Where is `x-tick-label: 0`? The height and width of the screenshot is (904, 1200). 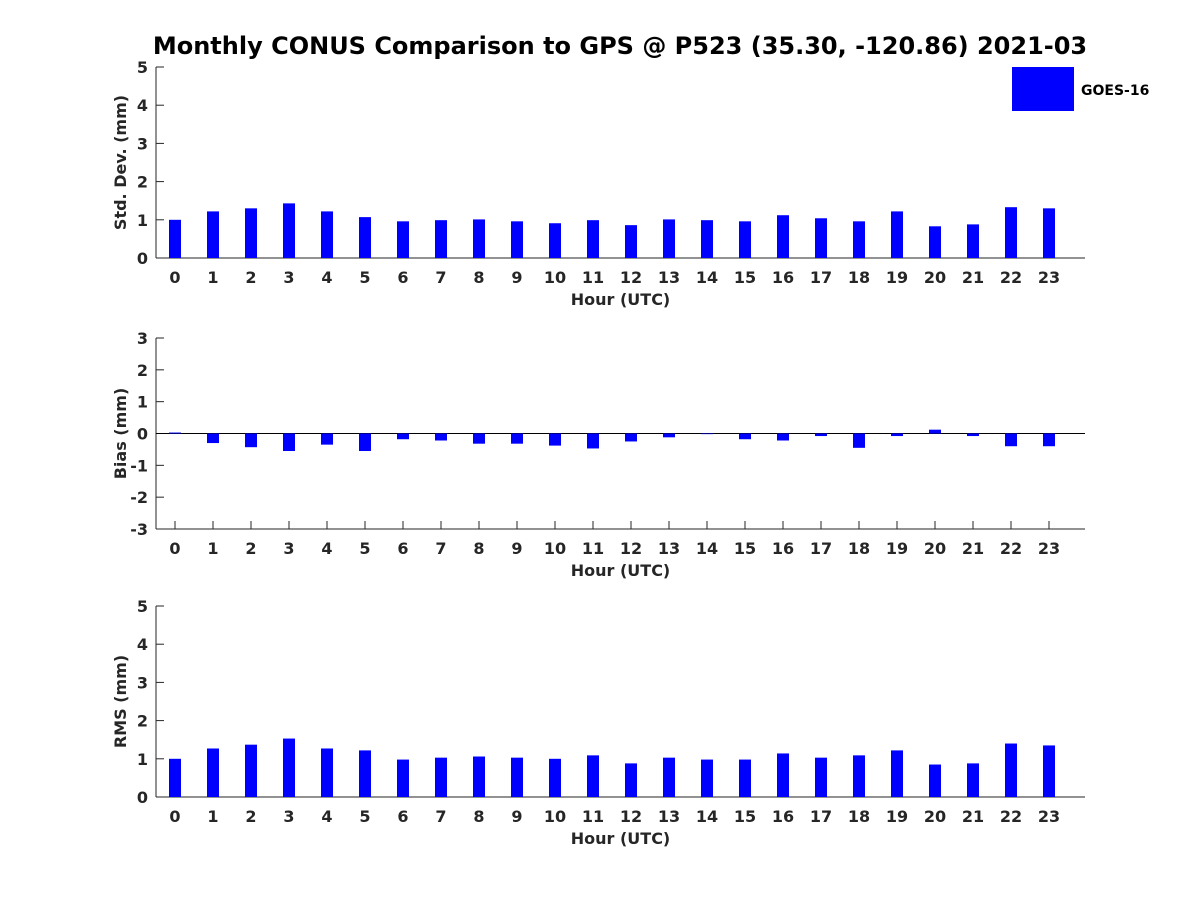 x-tick-label: 0 is located at coordinates (174, 548).